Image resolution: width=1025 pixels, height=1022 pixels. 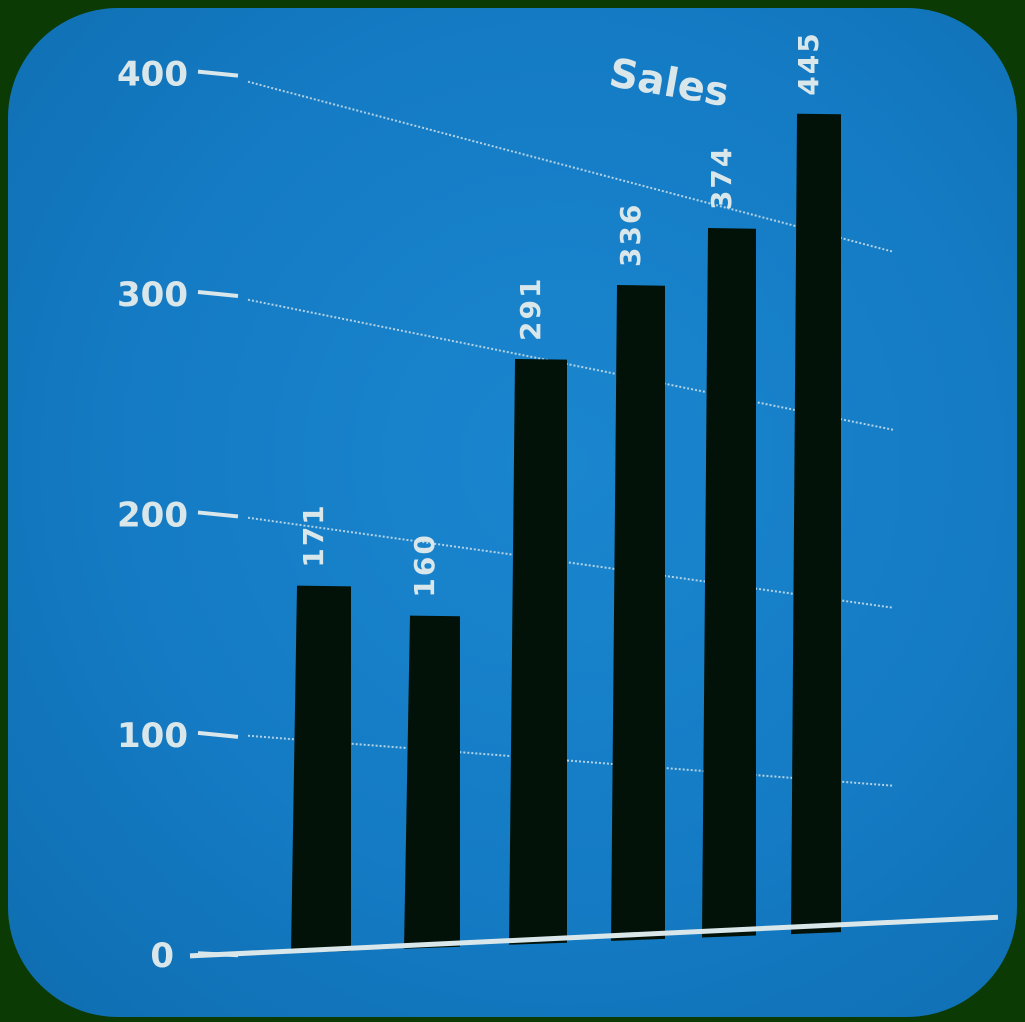 What do you see at coordinates (721, 178) in the screenshot?
I see `value-label-5: 374` at bounding box center [721, 178].